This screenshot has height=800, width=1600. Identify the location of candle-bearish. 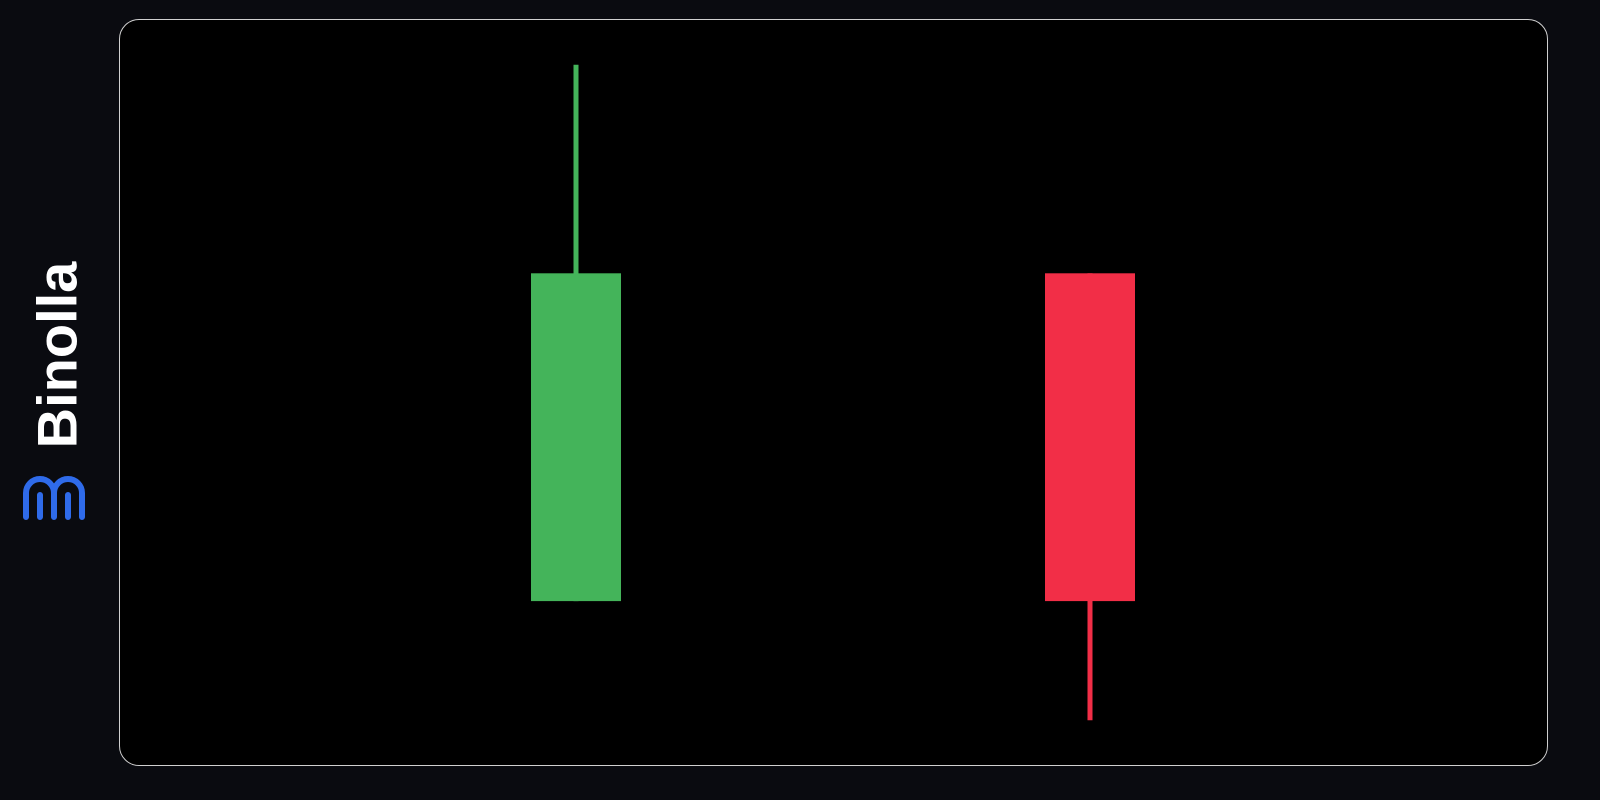
(1090, 497).